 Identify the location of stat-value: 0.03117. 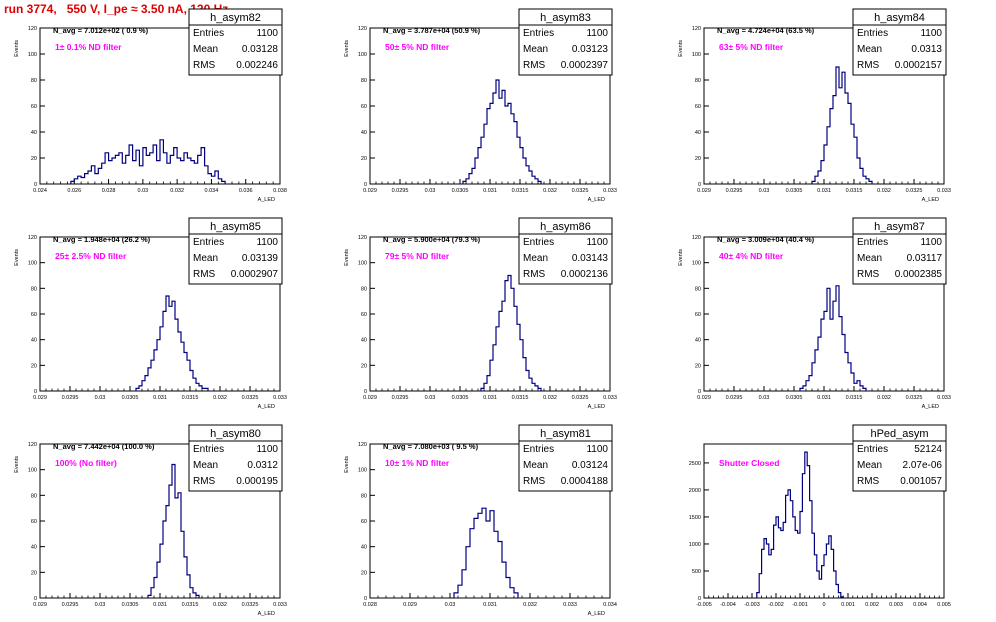
(925, 258).